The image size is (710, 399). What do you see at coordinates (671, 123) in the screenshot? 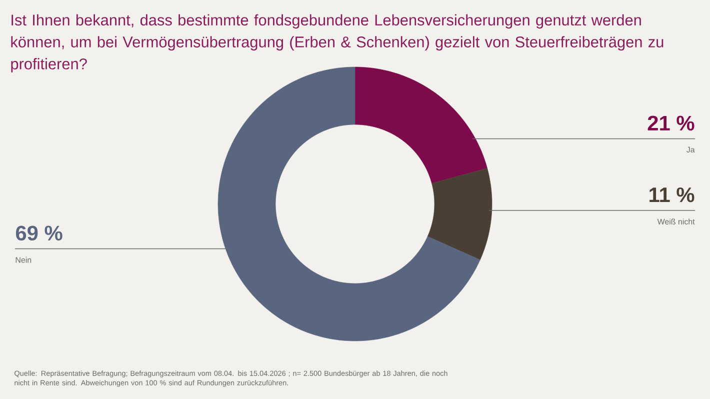
I see `data-label: 21 %` at bounding box center [671, 123].